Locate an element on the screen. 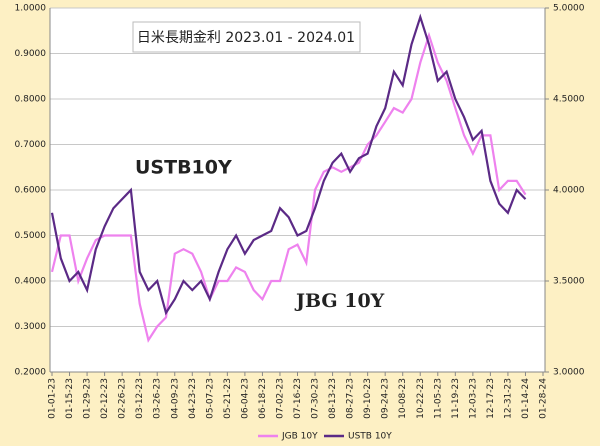 Image resolution: width=600 pixels, height=446 pixels. x-tick-label: 11-05-23 is located at coordinates (438, 398).